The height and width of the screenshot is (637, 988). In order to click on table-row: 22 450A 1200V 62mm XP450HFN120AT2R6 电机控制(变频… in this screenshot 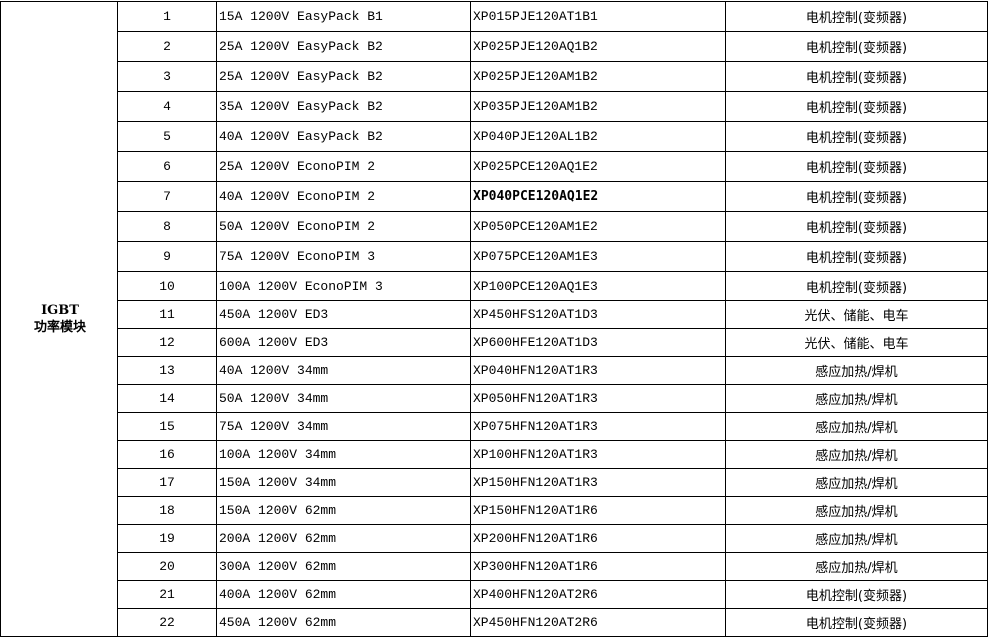, I will do `click(494, 622)`.